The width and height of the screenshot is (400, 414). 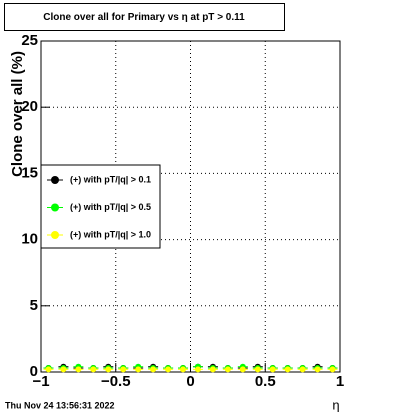 What do you see at coordinates (29, 40) in the screenshot?
I see `y-tick-label: 25` at bounding box center [29, 40].